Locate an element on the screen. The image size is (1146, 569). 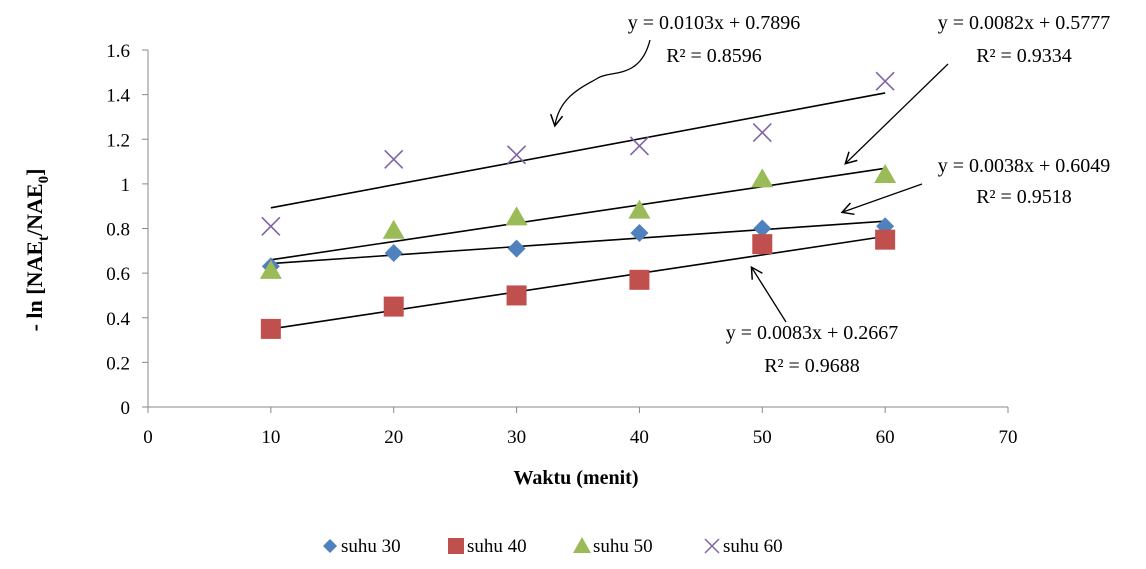
legend-item-suhu-40: suhu 40 is located at coordinates (487, 546).